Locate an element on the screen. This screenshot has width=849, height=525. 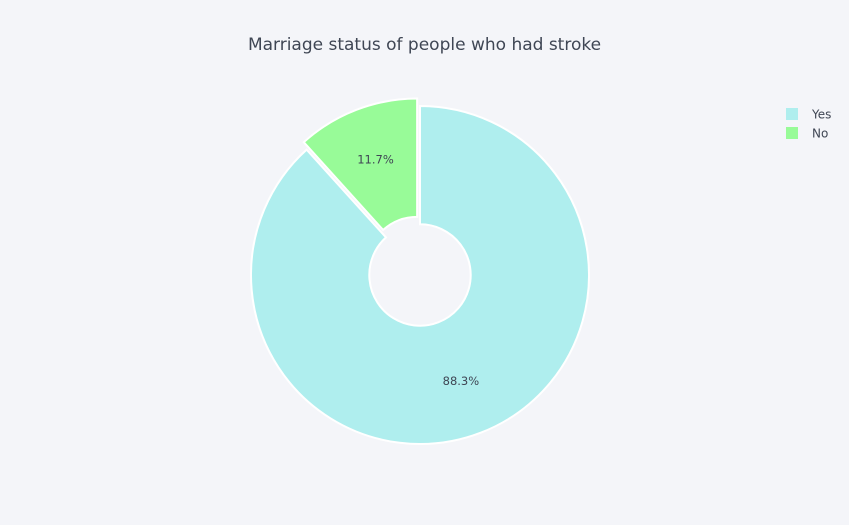
slice-labels-layer: 88.3% 11.7% is located at coordinates (418, 270).